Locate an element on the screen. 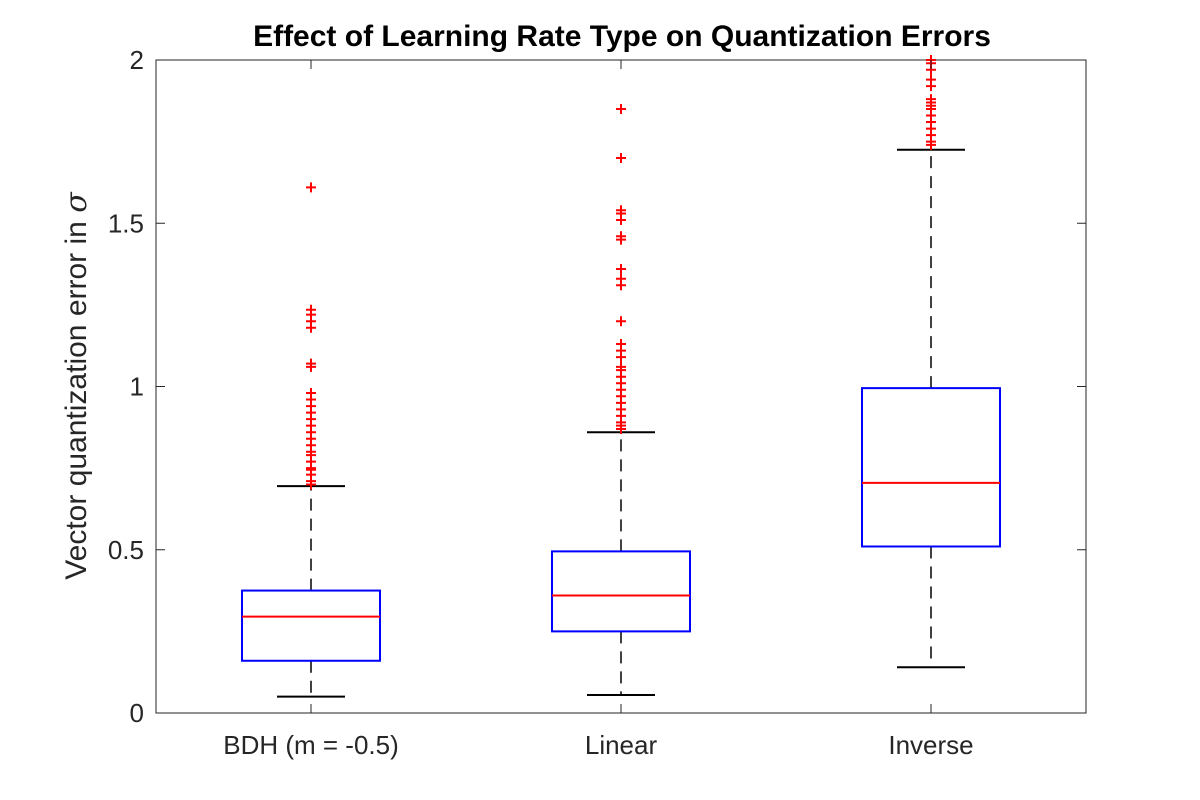 The width and height of the screenshot is (1200, 800). x-tick-label: Linear is located at coordinates (621, 745).